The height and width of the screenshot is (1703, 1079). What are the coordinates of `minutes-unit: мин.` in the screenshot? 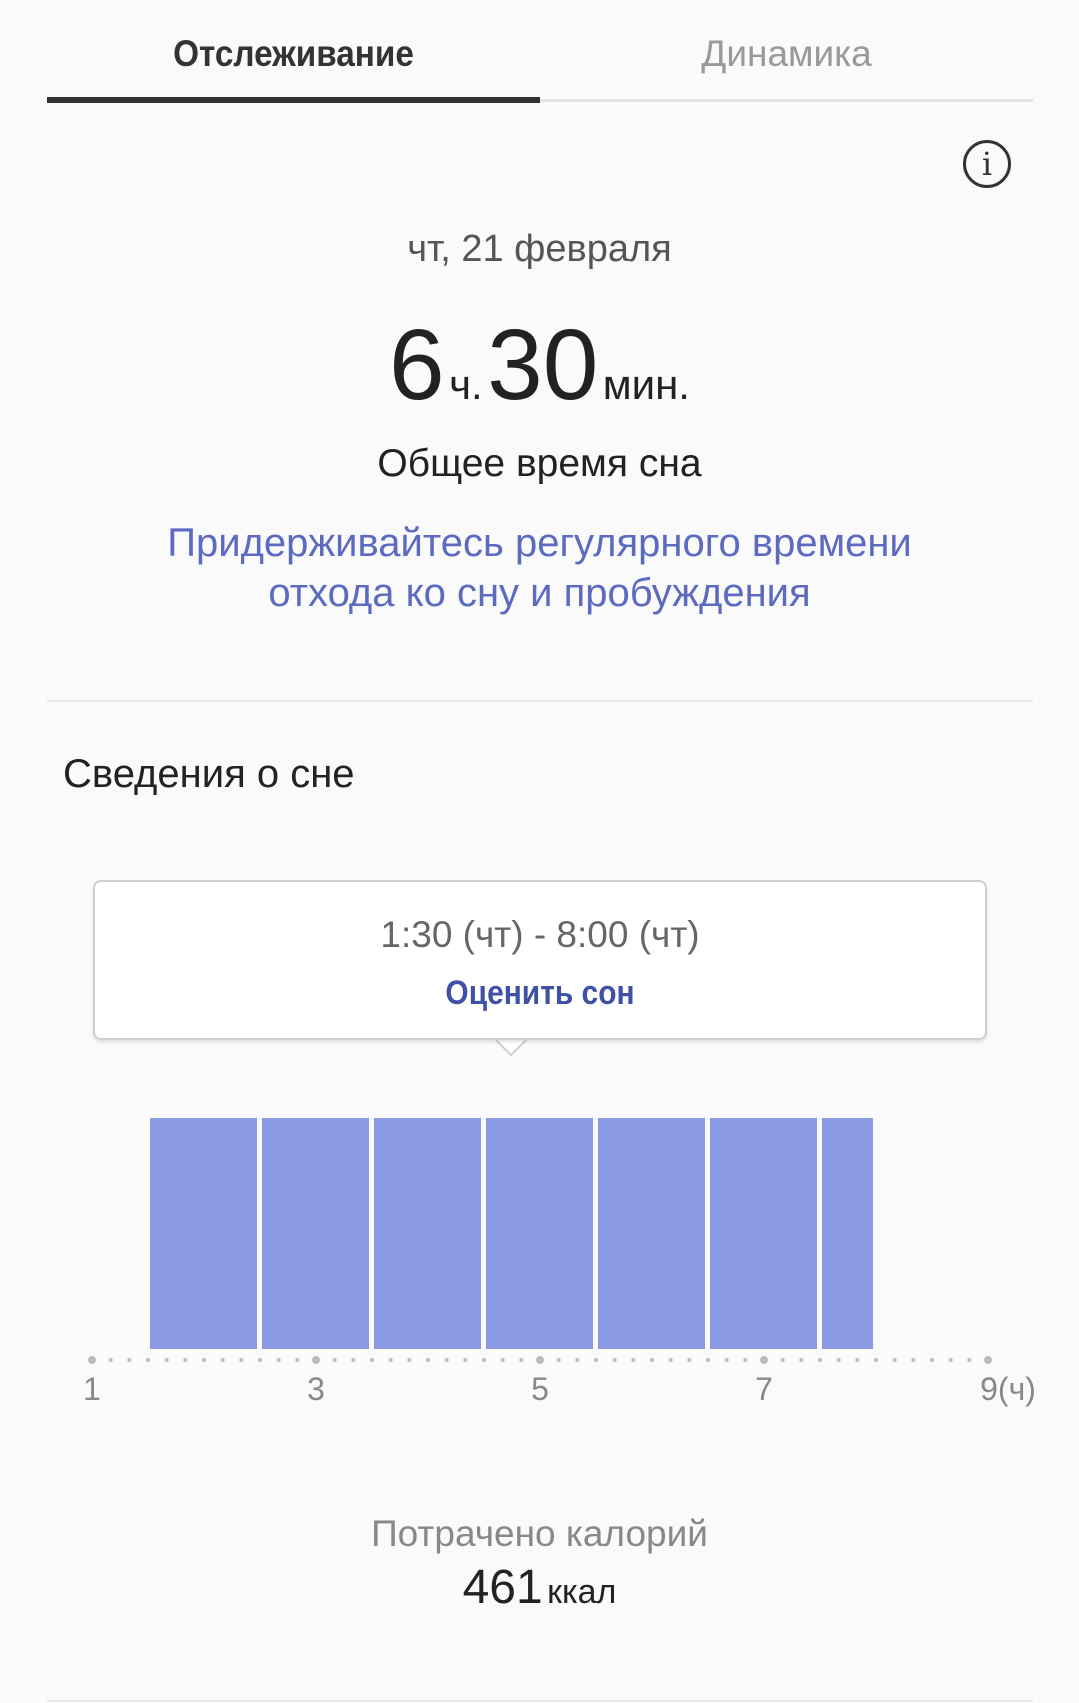 It's located at (646, 384).